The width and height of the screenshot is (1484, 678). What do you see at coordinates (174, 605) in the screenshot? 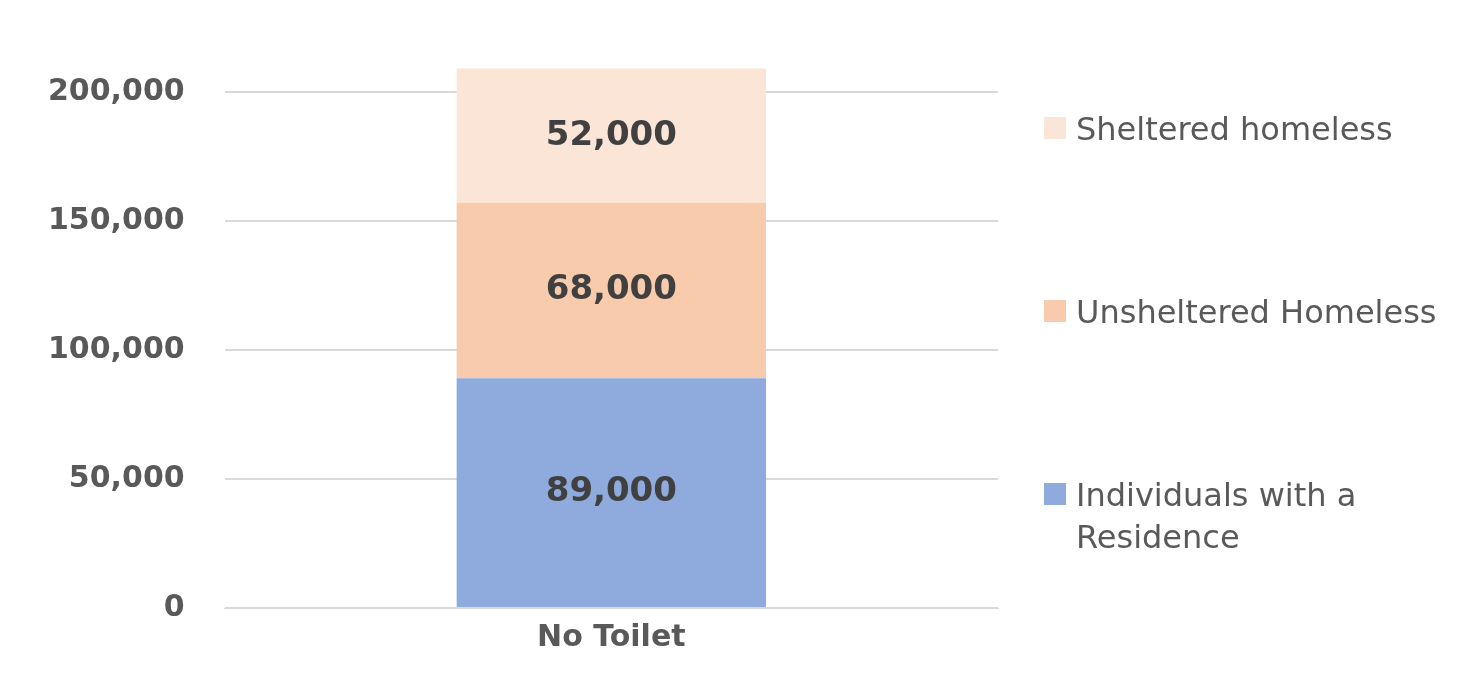
I see `y-tick-label: 0` at bounding box center [174, 605].